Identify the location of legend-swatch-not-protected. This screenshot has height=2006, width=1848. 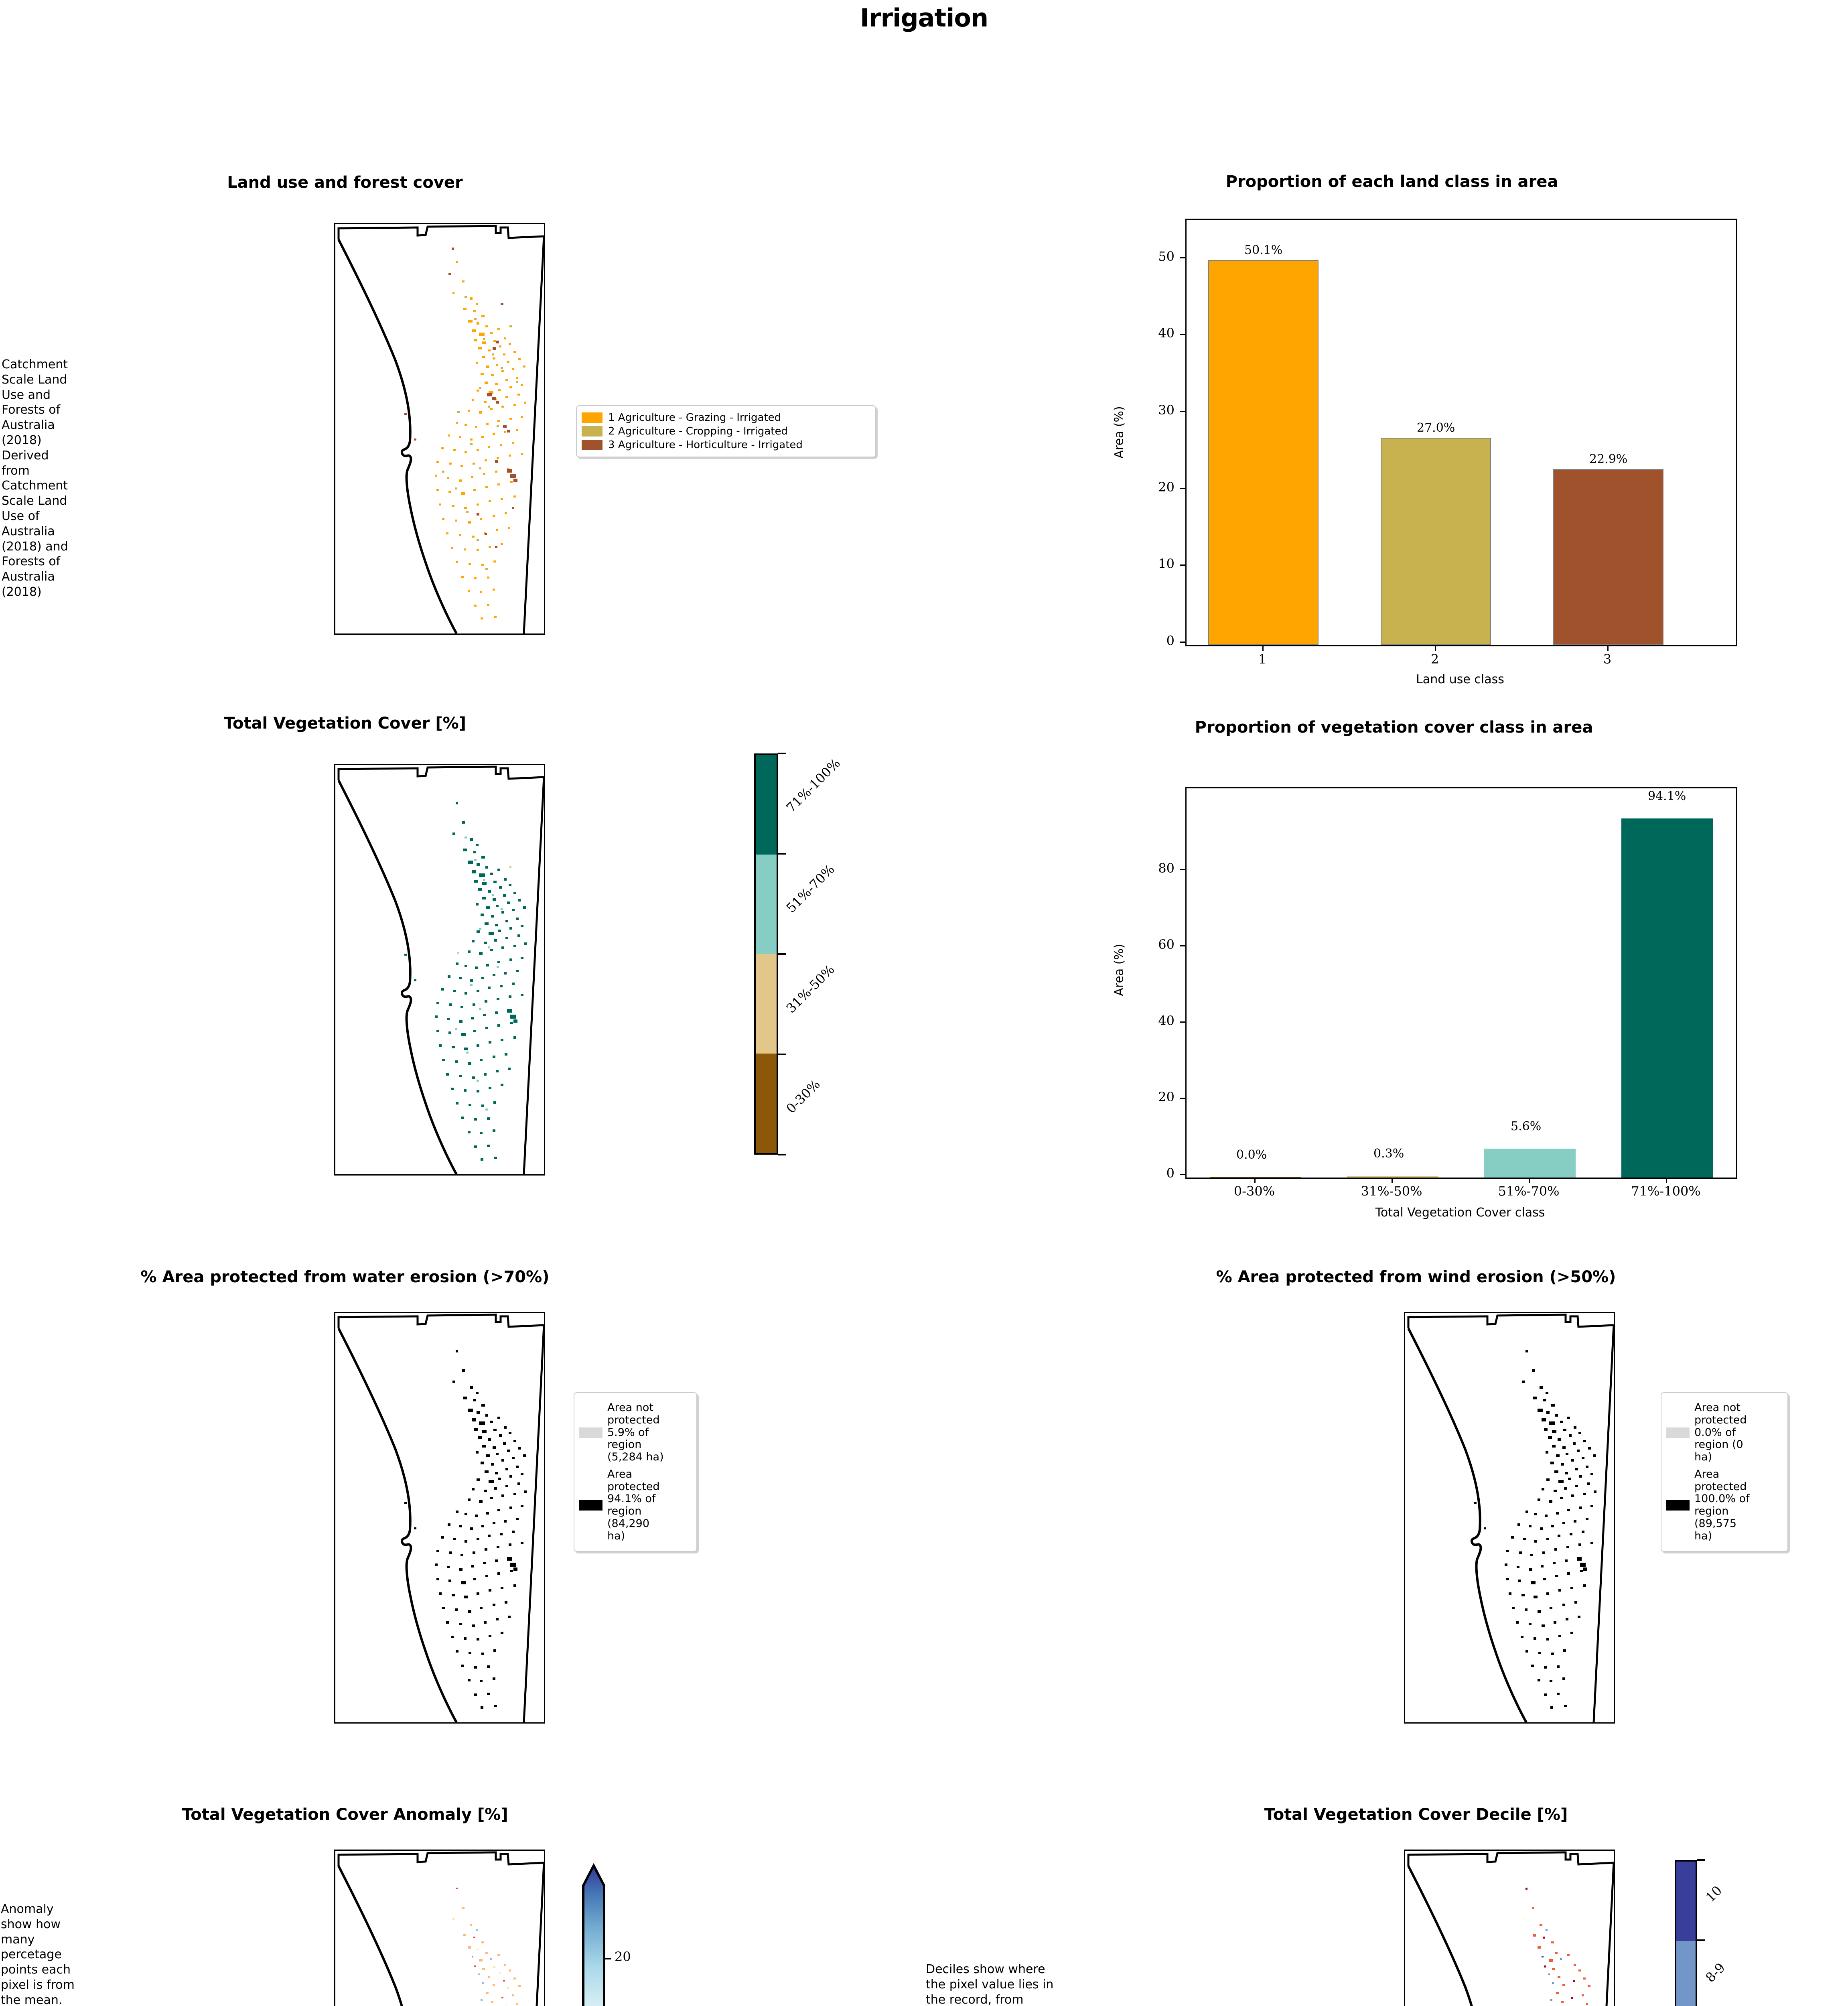
(590, 1433).